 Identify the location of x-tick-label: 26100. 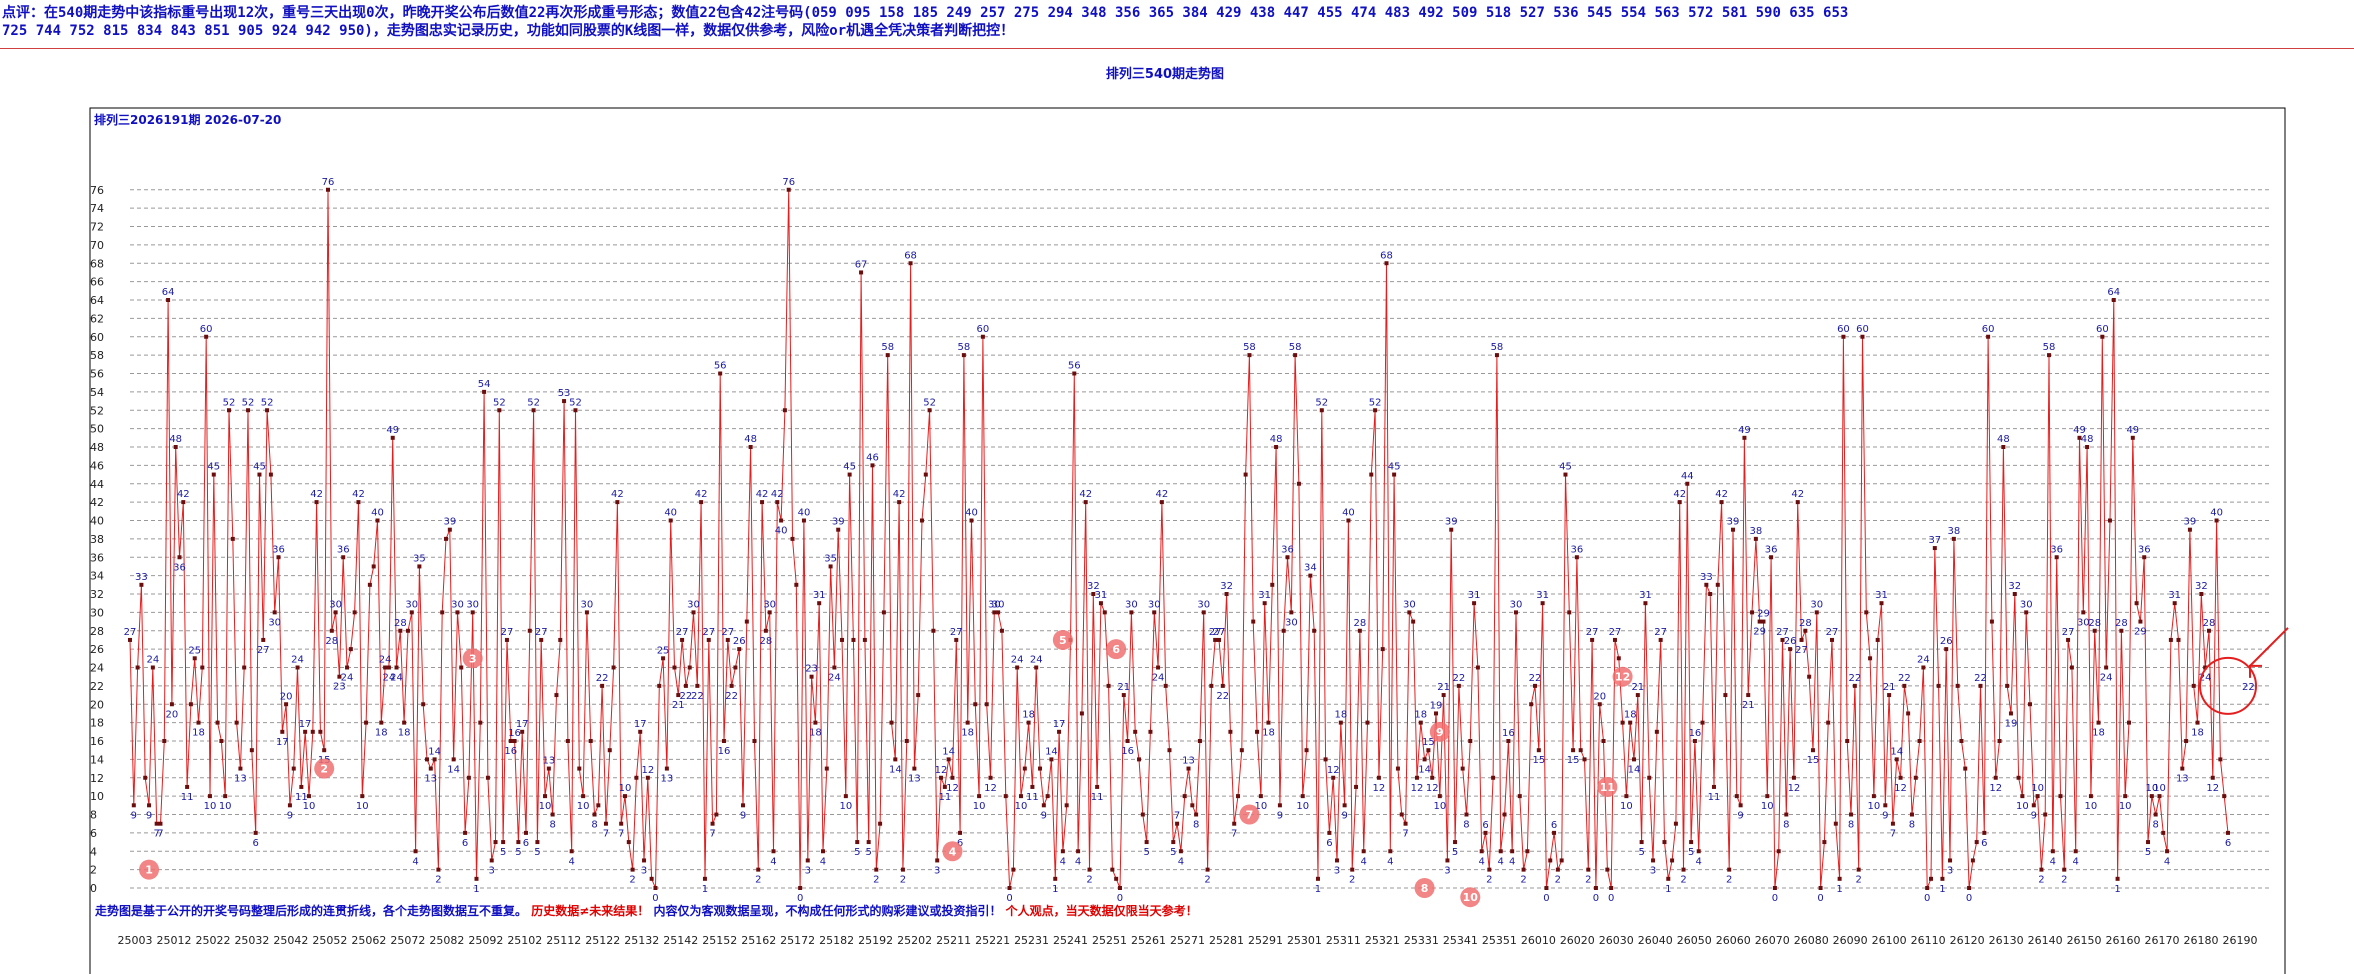
(1889, 940).